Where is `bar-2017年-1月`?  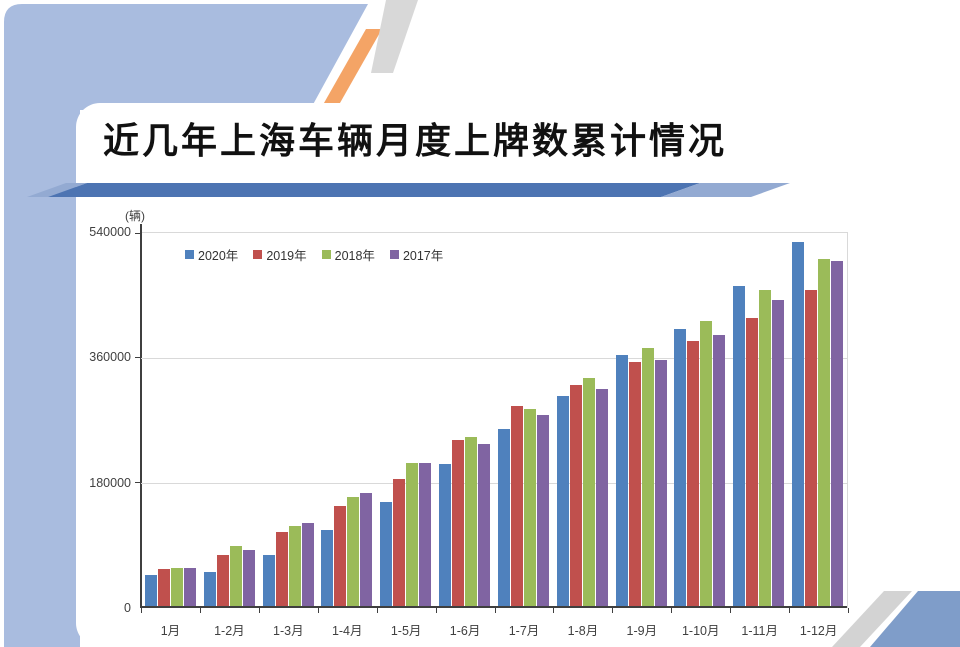
bar-2017年-1月 is located at coordinates (189, 588).